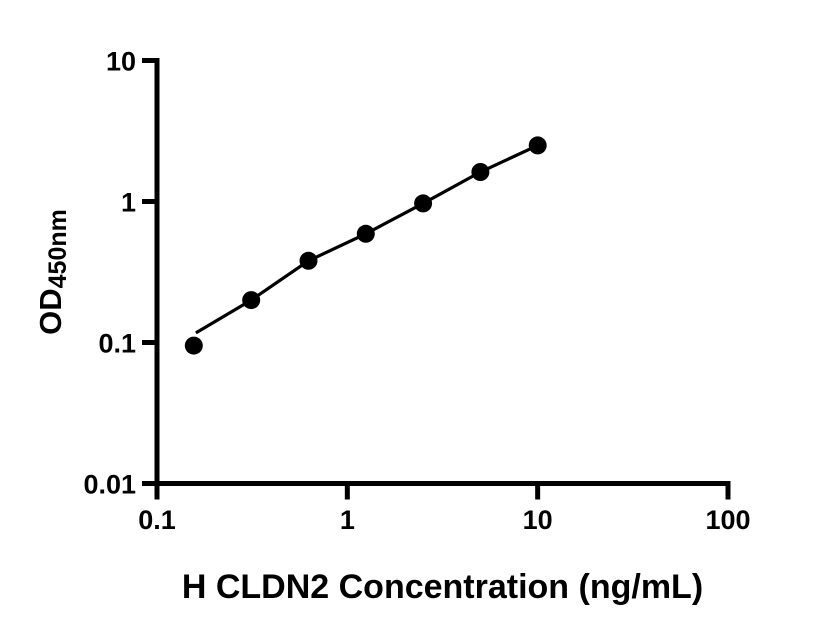 This screenshot has width=816, height=640. I want to click on x-tick-label-10: 10, so click(538, 520).